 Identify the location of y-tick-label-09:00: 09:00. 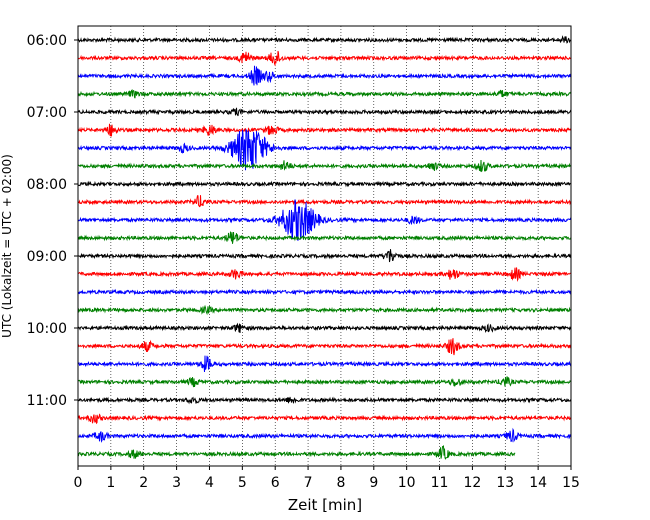
(47, 257).